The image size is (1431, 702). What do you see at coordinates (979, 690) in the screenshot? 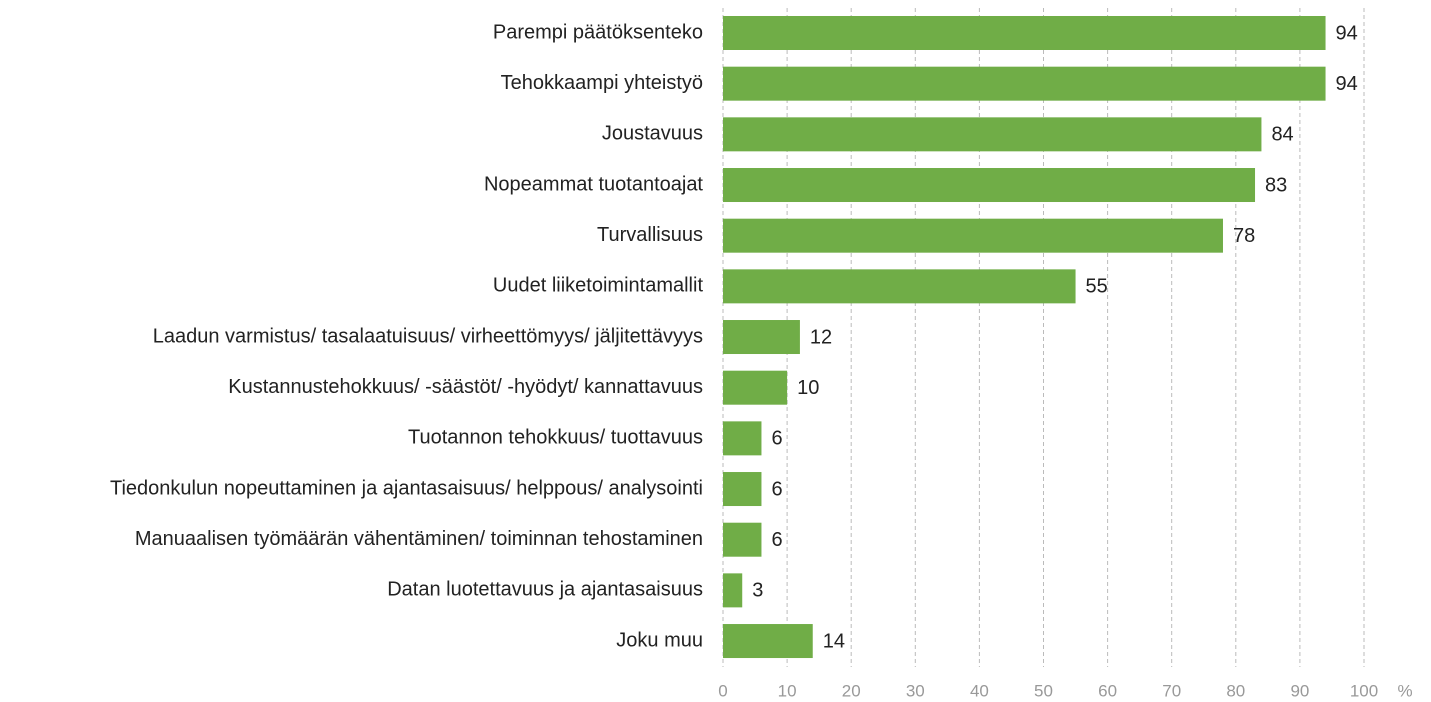
I see `x-tick-label: 40` at bounding box center [979, 690].